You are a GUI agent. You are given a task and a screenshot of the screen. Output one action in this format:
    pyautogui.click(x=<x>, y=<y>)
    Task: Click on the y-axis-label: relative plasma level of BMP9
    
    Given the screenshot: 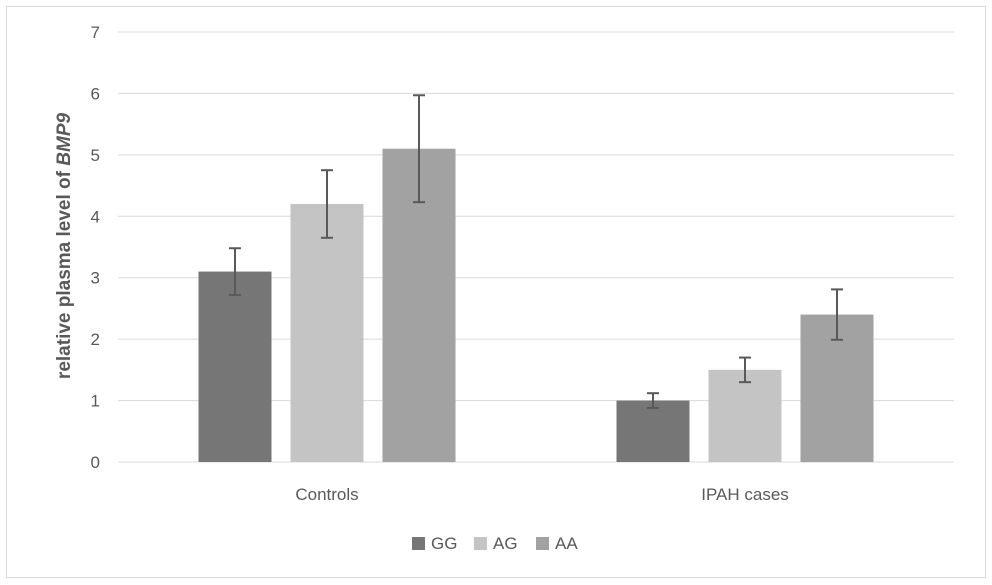 What is the action you would take?
    pyautogui.click(x=64, y=246)
    